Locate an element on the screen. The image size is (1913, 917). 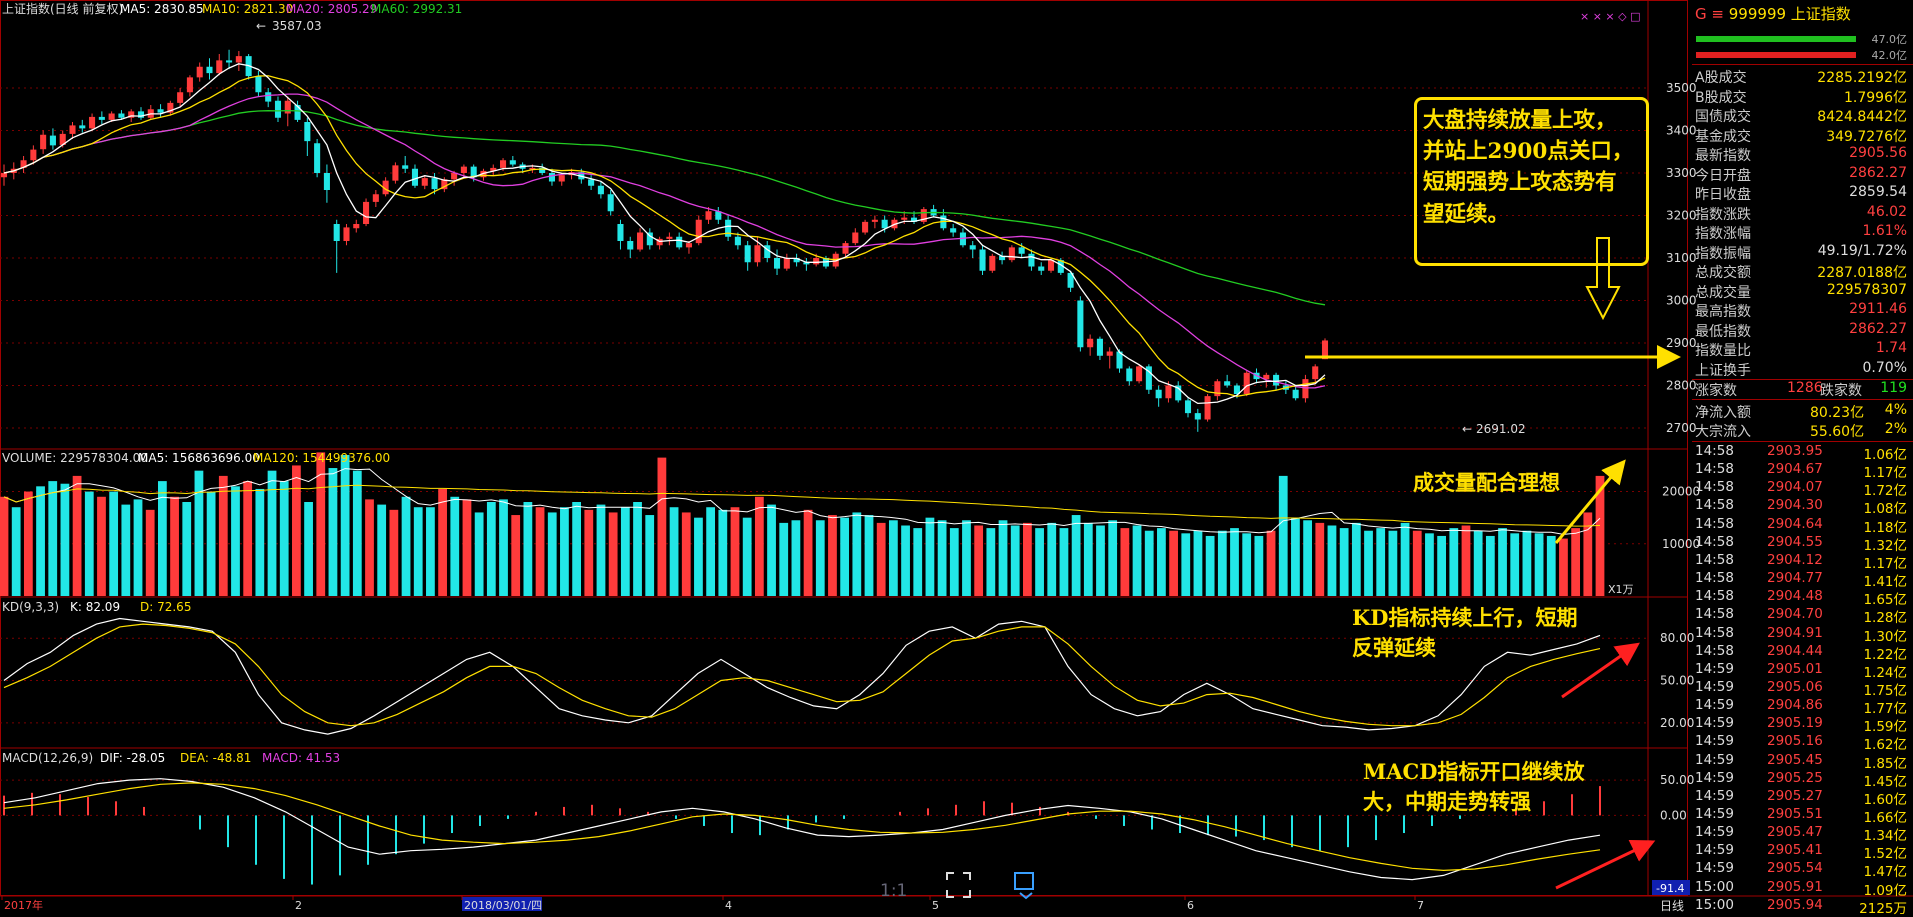
ma60-line is located at coordinates (664, 207).